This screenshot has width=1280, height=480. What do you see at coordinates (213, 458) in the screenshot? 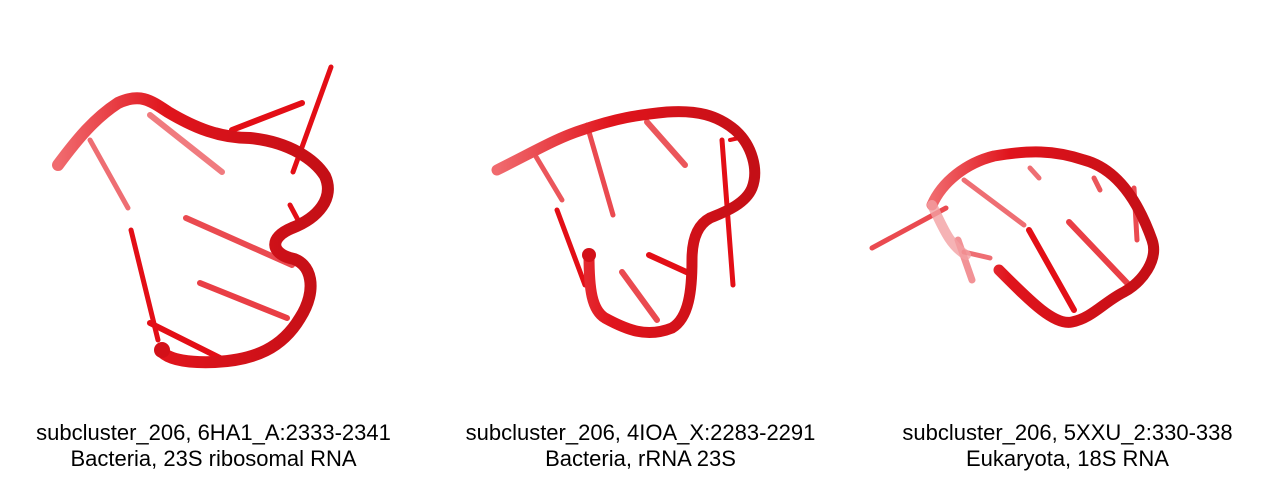
I see `structure-subtitle-1: Bacteria, 23S ribosomal RNA` at bounding box center [213, 458].